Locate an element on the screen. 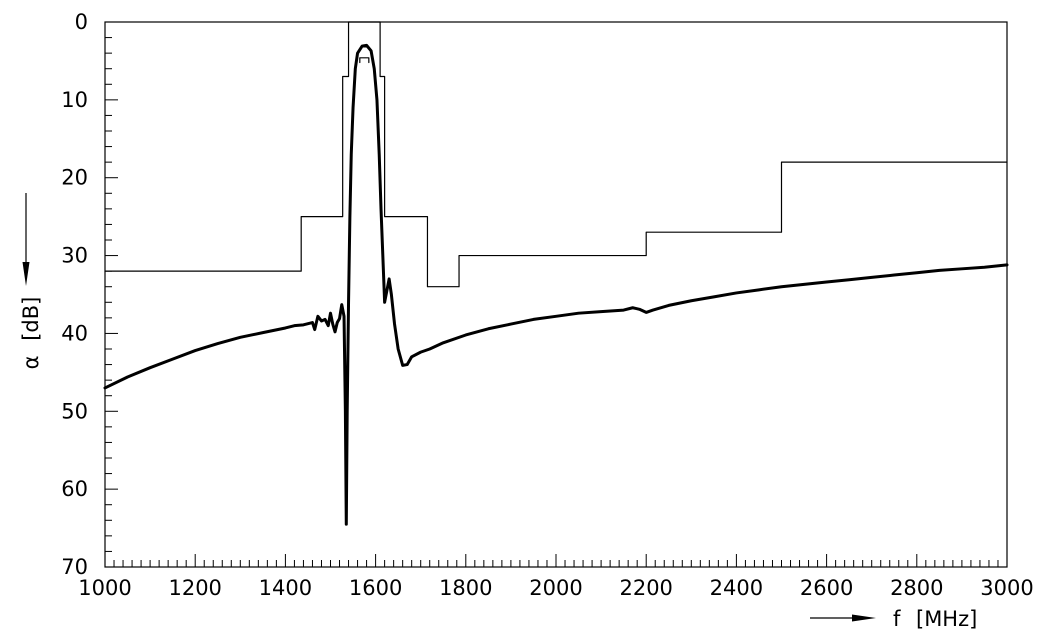 The width and height of the screenshot is (1044, 635). y-tick-label: 0 is located at coordinates (81, 22).